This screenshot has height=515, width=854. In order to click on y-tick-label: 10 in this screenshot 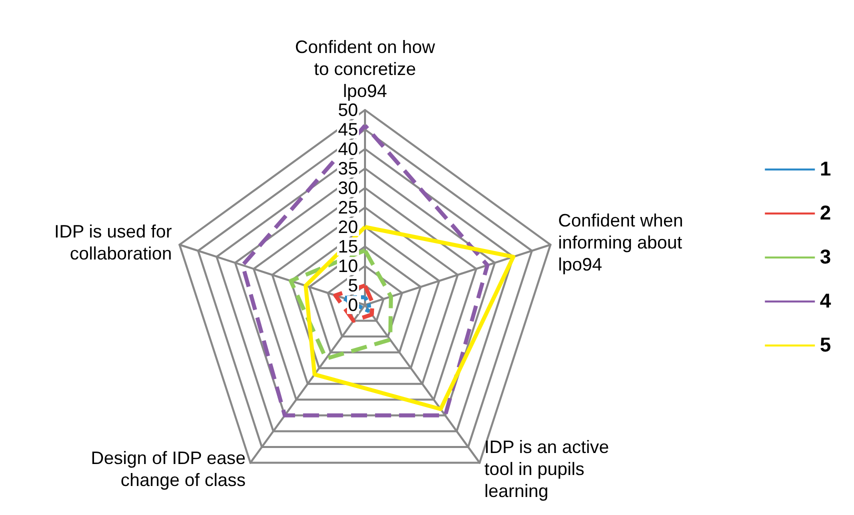, I will do `click(348, 266)`.